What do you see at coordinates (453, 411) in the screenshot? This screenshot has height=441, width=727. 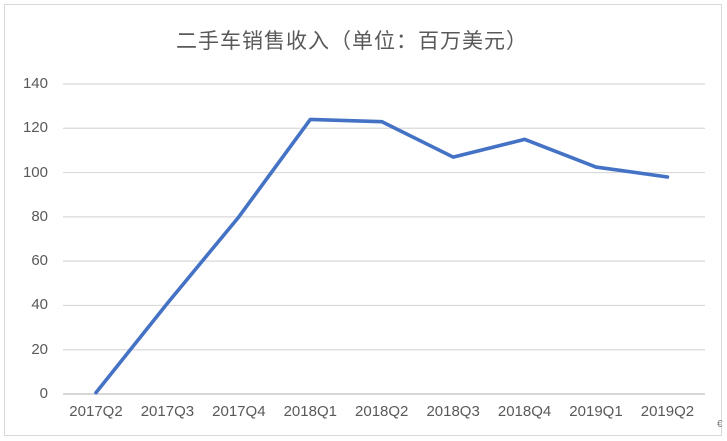 I see `x-axis-tick-label: 2018Q3` at bounding box center [453, 411].